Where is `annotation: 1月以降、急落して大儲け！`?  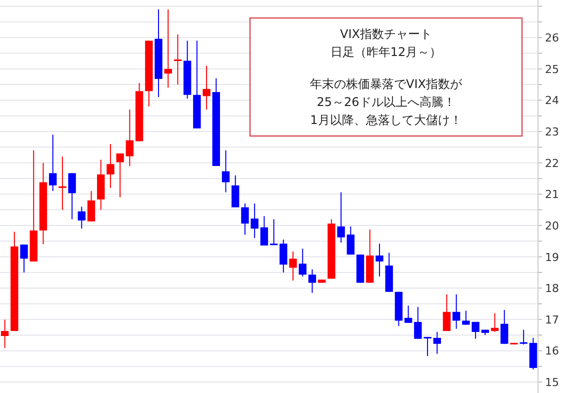
annotation: 1月以降、急落して大儲け！ is located at coordinates (386, 120).